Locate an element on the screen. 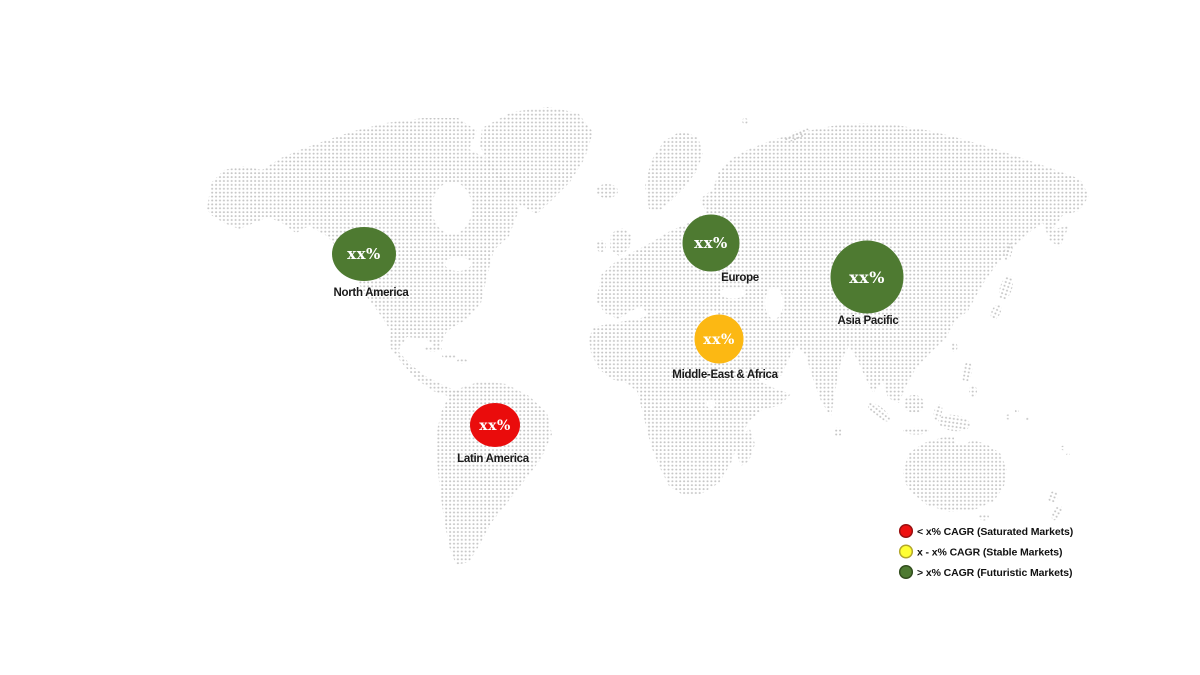 This screenshot has height=675, width=1200. island-sakhalin is located at coordinates (1008, 252).